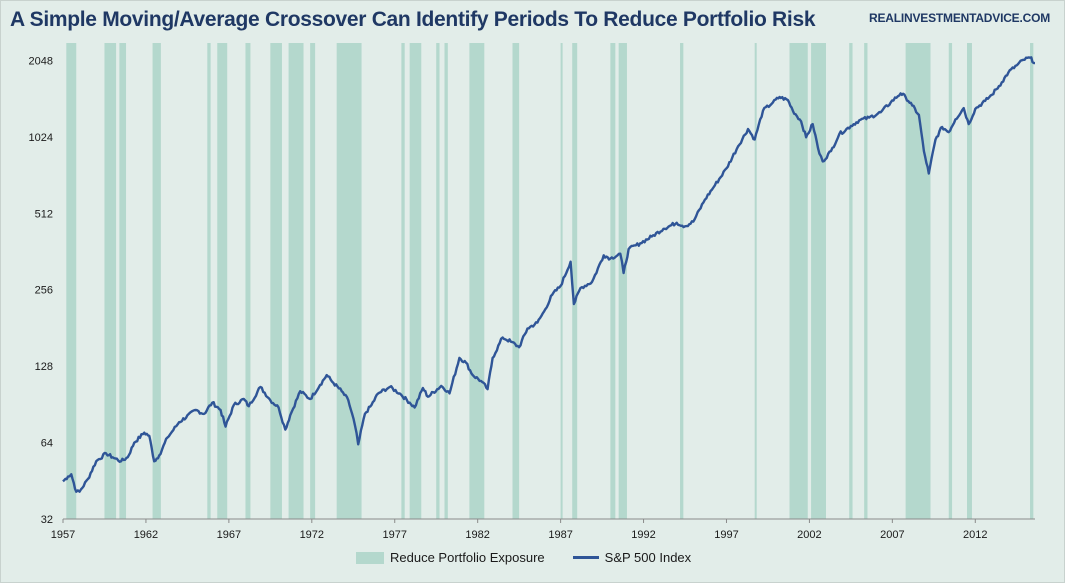  What do you see at coordinates (975, 535) in the screenshot?
I see `x-tick-label-2012: 2012` at bounding box center [975, 535].